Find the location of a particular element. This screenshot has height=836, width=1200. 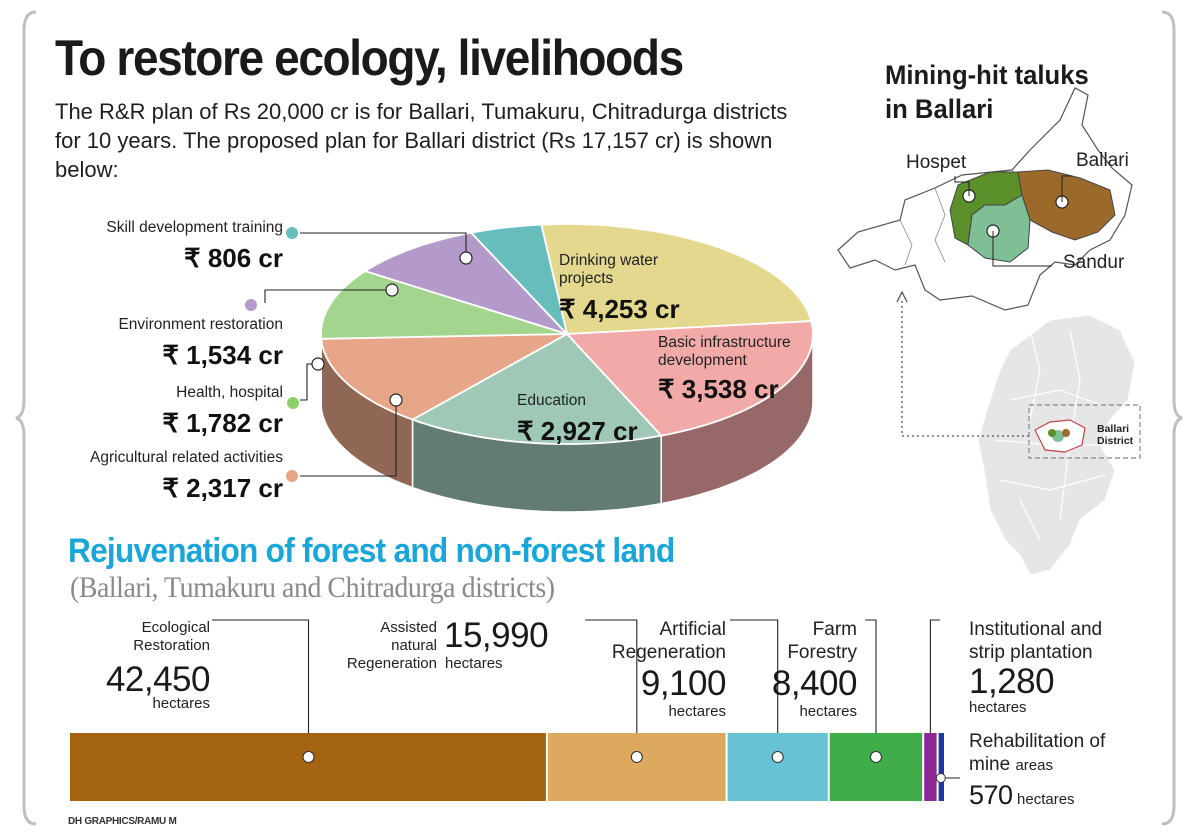

credit-text: DH GRAPHICS/RAMU M is located at coordinates (122, 821).